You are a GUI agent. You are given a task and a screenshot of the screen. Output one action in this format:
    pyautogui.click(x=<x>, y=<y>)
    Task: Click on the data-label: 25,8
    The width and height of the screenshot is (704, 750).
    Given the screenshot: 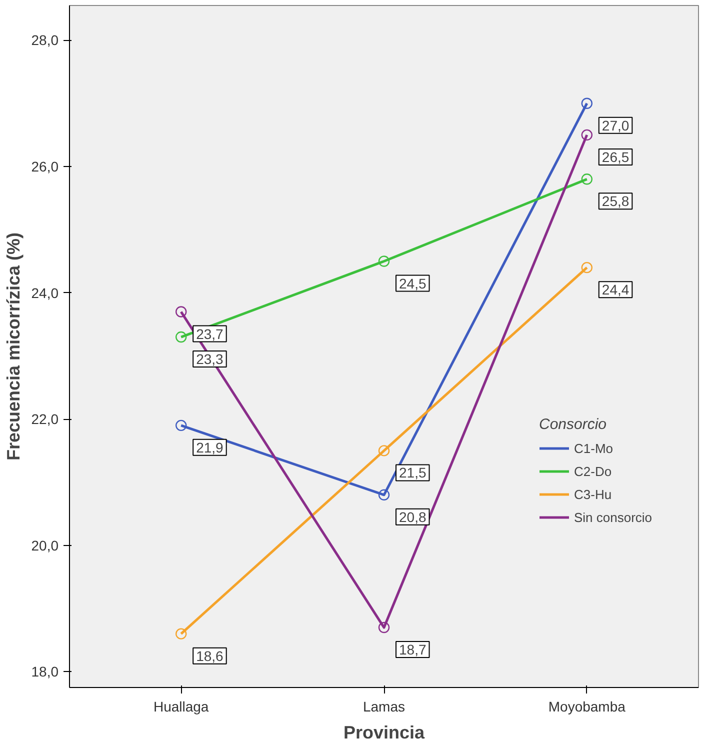 What is the action you would take?
    pyautogui.click(x=616, y=201)
    